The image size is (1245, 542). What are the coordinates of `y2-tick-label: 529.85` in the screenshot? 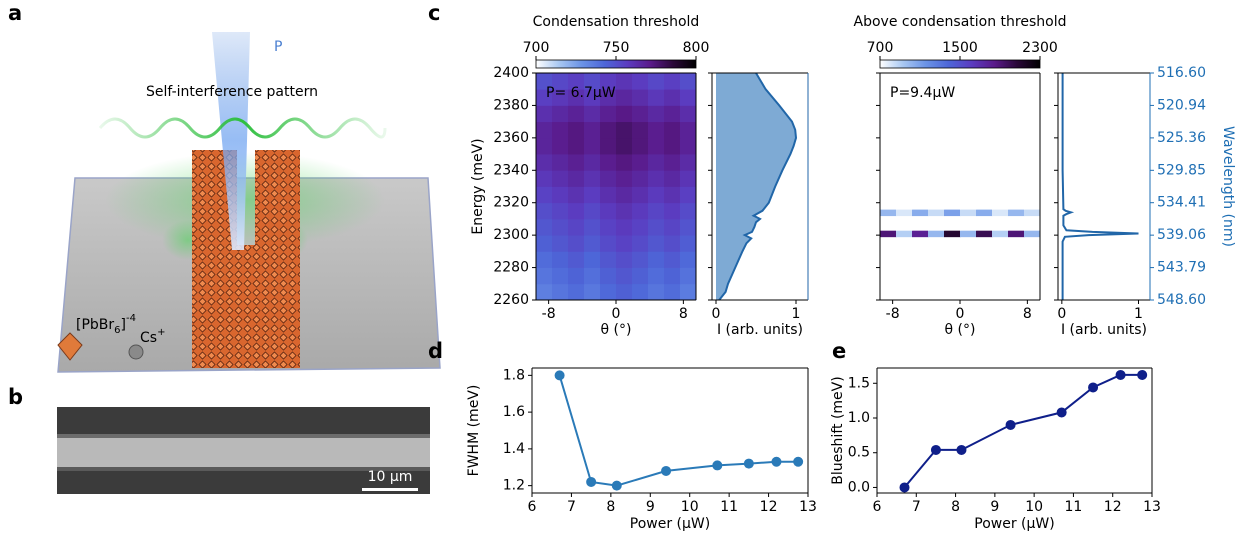 It's located at (1181, 170).